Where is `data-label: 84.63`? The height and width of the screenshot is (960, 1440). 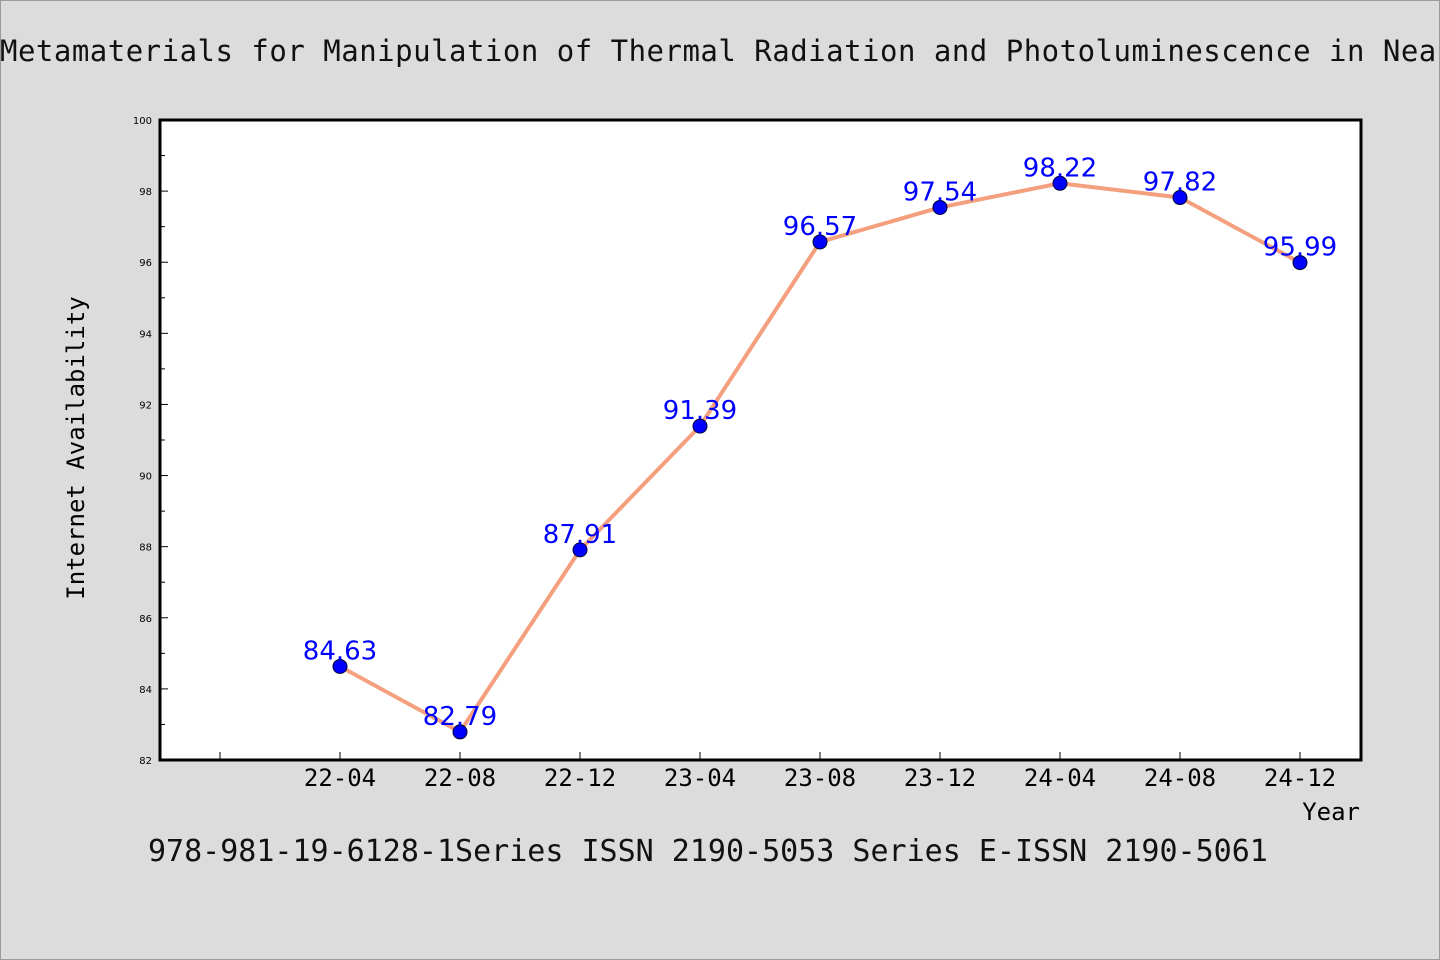
data-label: 84.63 is located at coordinates (340, 651).